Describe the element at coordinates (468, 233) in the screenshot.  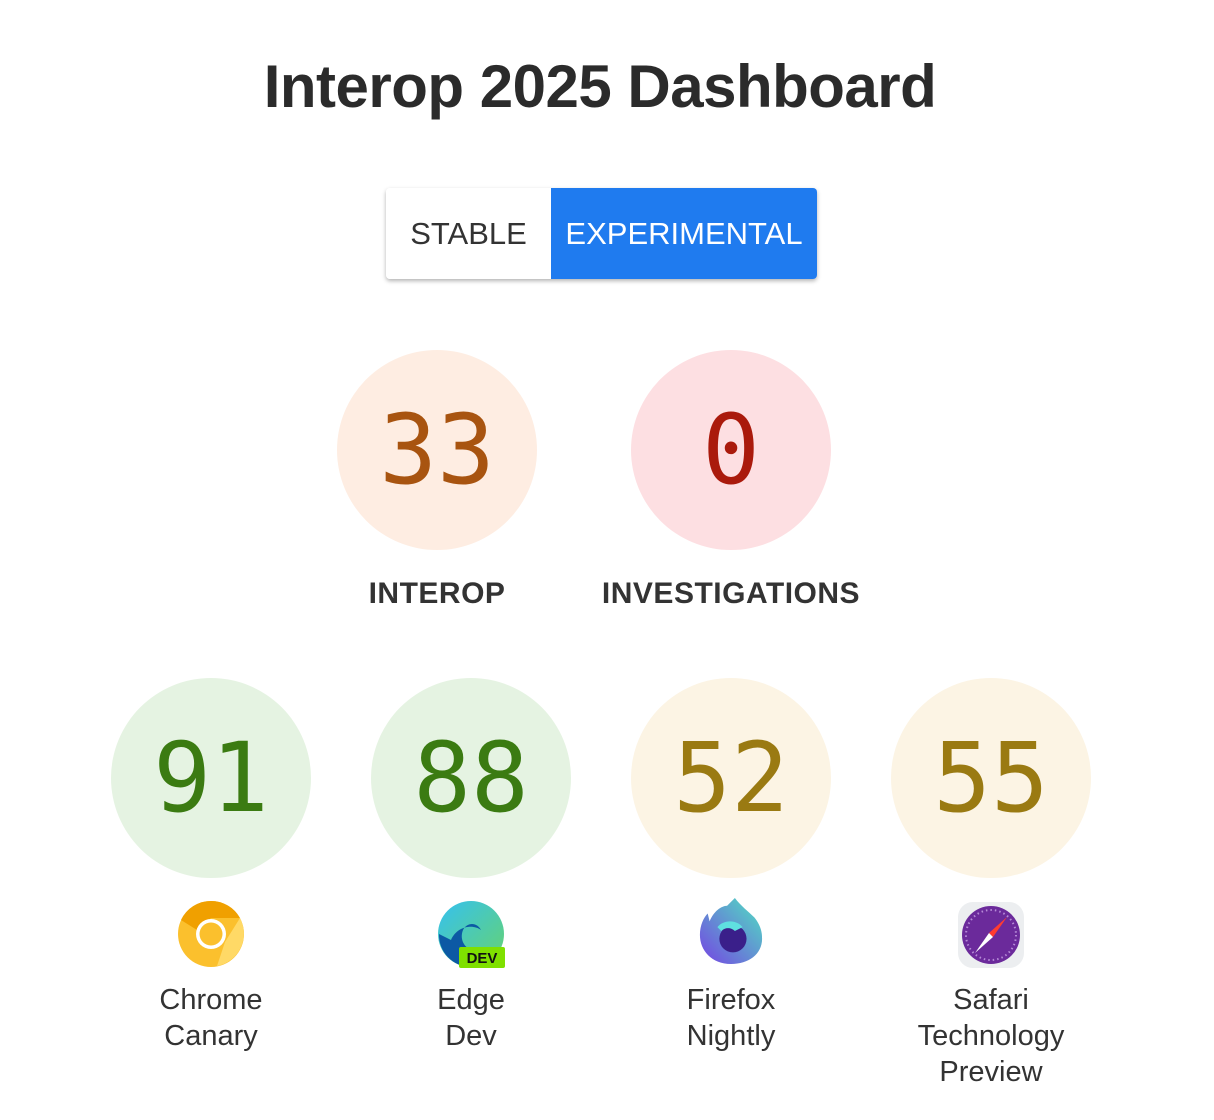
I see `stable-button: STABLE` at that location.